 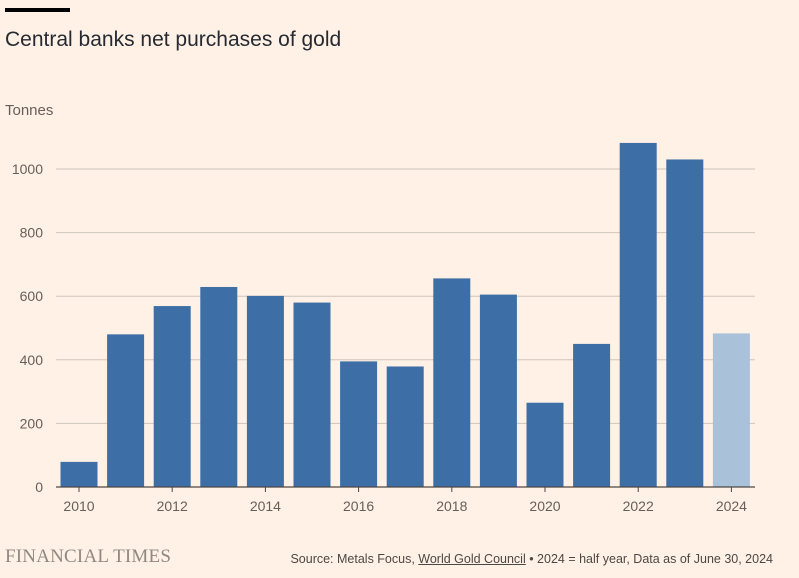 What do you see at coordinates (359, 424) in the screenshot?
I see `bar-2016` at bounding box center [359, 424].